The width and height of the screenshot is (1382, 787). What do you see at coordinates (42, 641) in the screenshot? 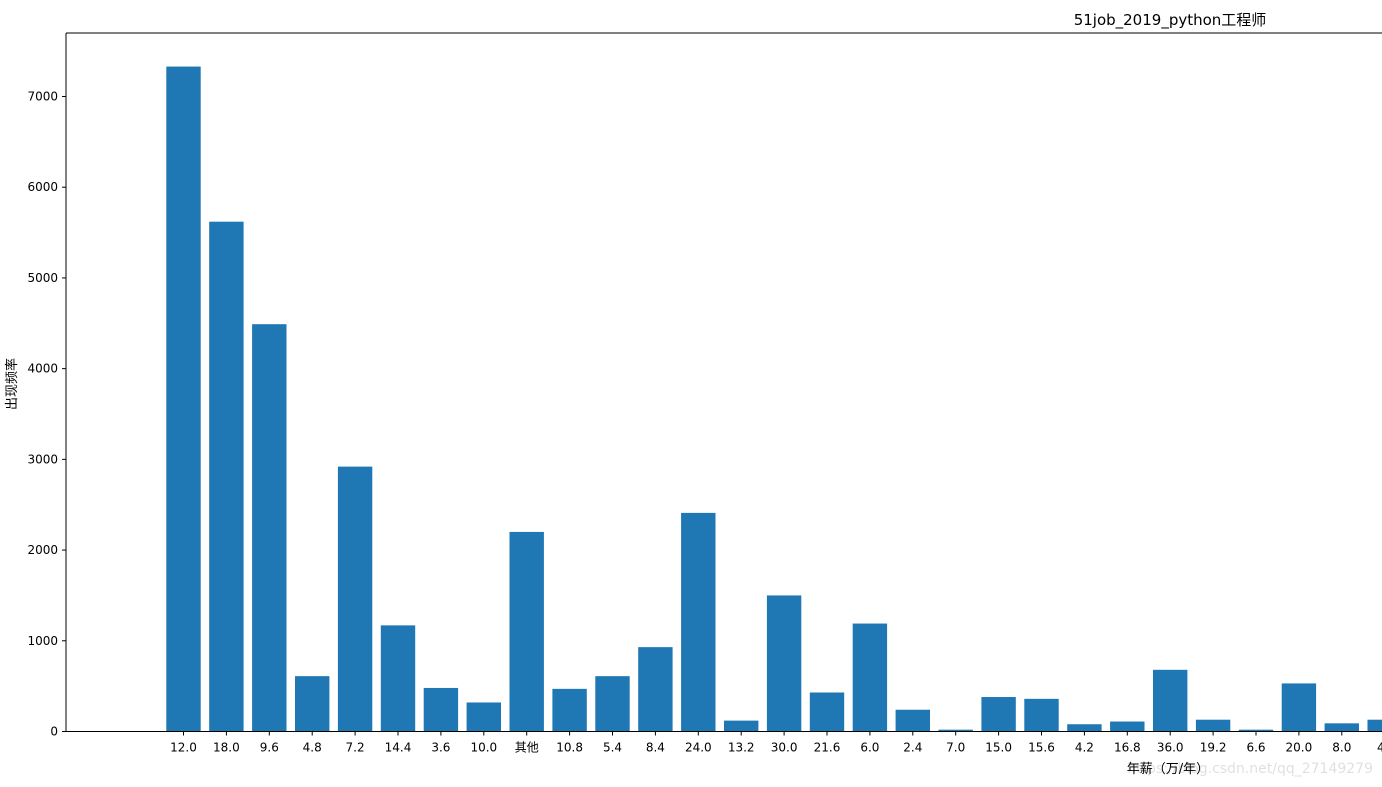
I see `y-tick-label: 1000` at bounding box center [42, 641].